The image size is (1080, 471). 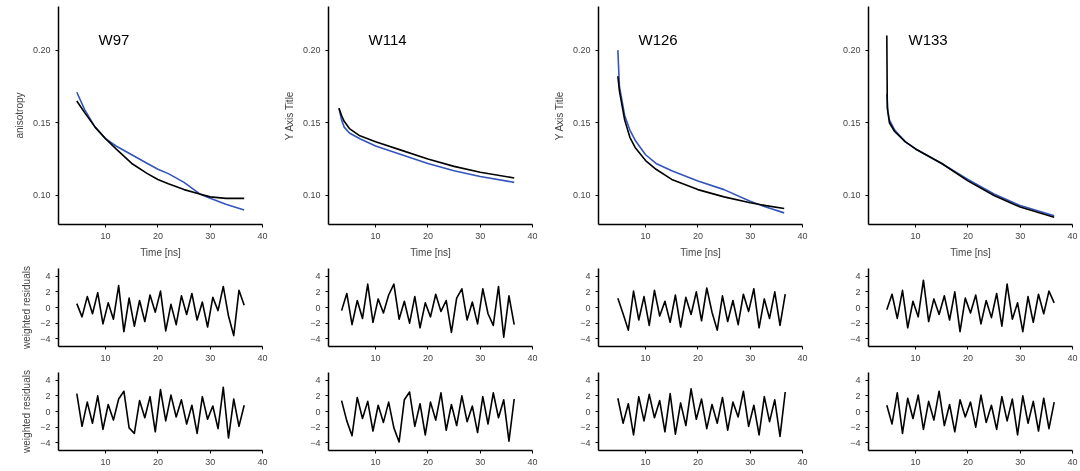 I want to click on annotation: W126, so click(x=658, y=39).